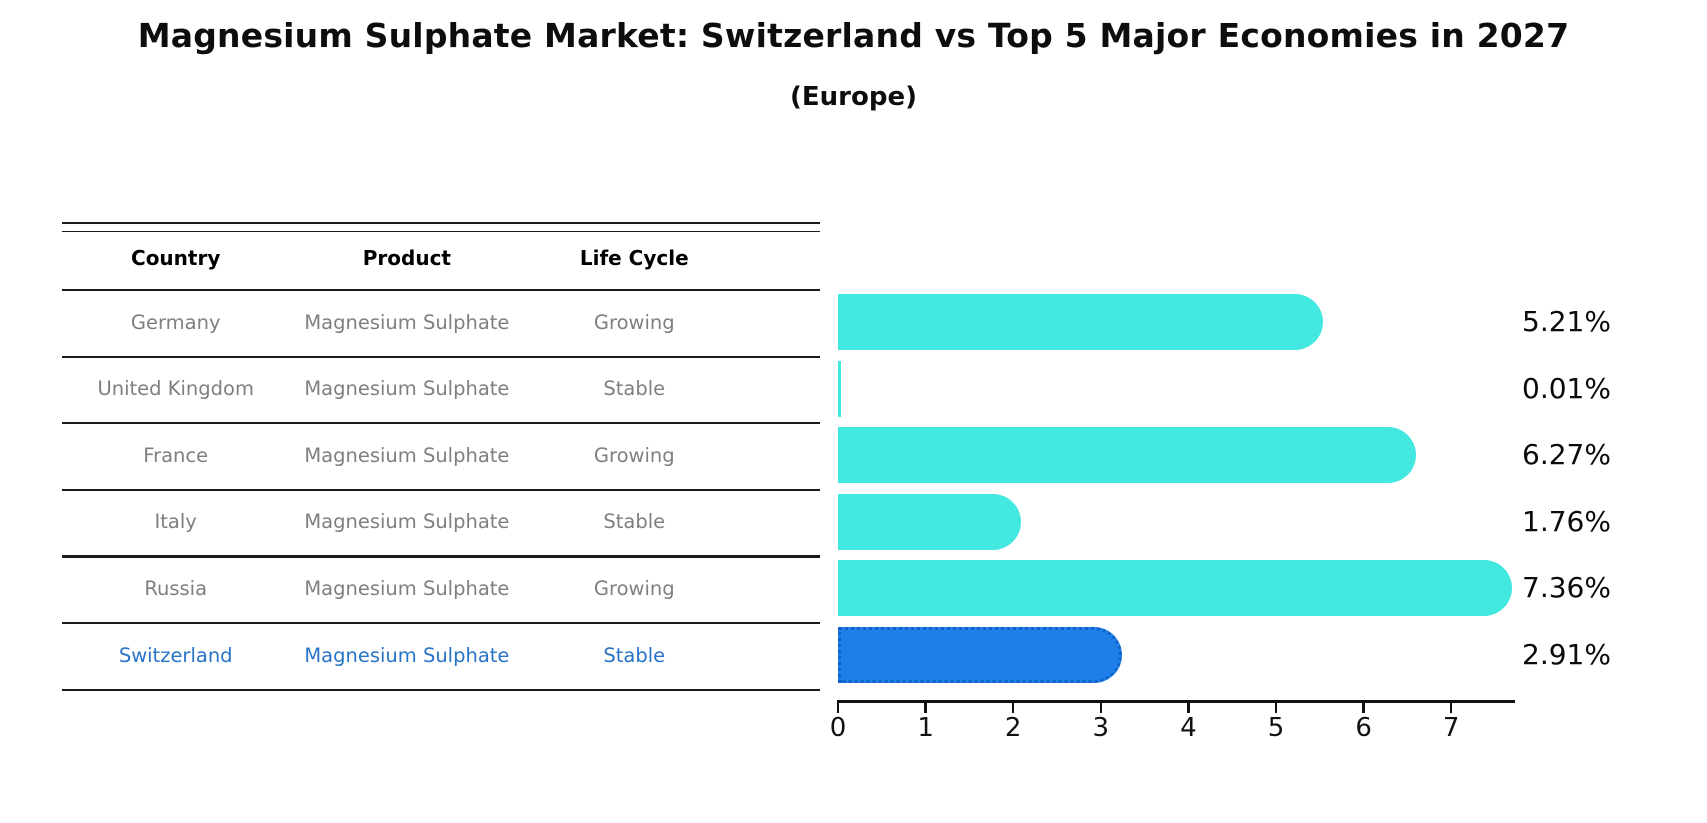 This screenshot has width=1707, height=823. I want to click on value-label: 5.21%, so click(1566, 321).